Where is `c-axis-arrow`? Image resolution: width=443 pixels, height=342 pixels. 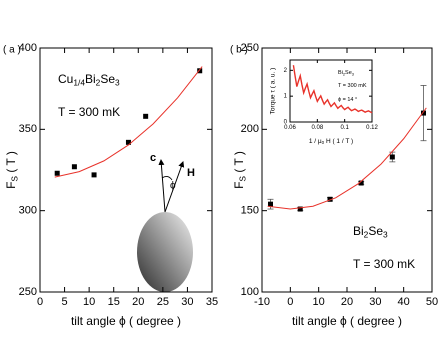 c-axis-arrow is located at coordinates (162, 186).